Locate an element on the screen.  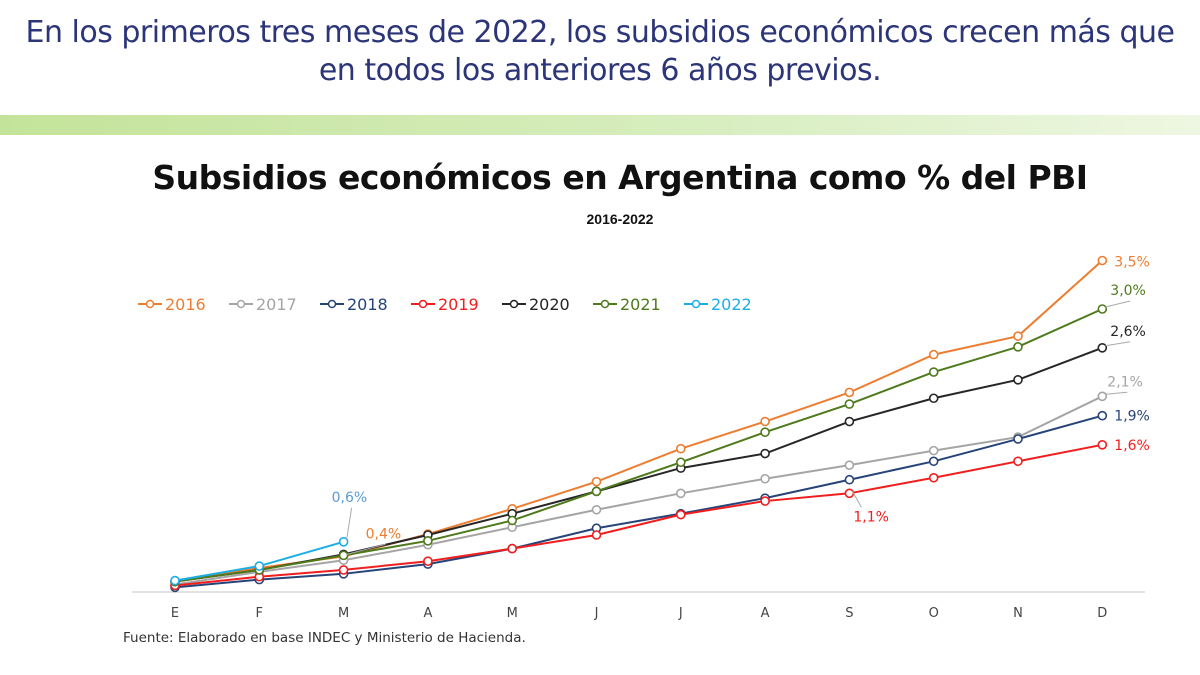
x-tick-label: N is located at coordinates (1018, 613).